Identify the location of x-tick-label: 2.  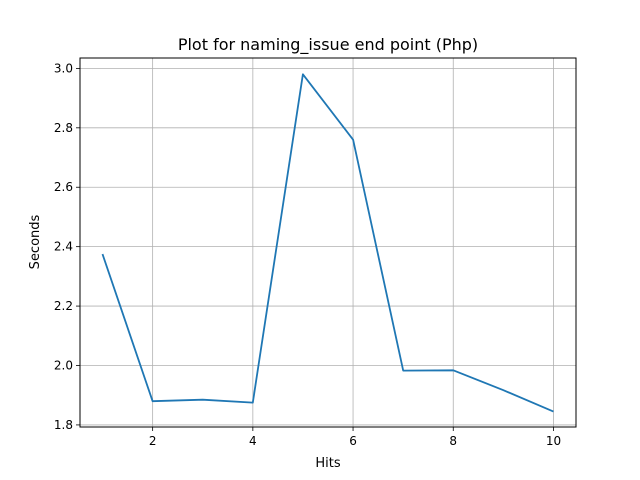
(153, 441).